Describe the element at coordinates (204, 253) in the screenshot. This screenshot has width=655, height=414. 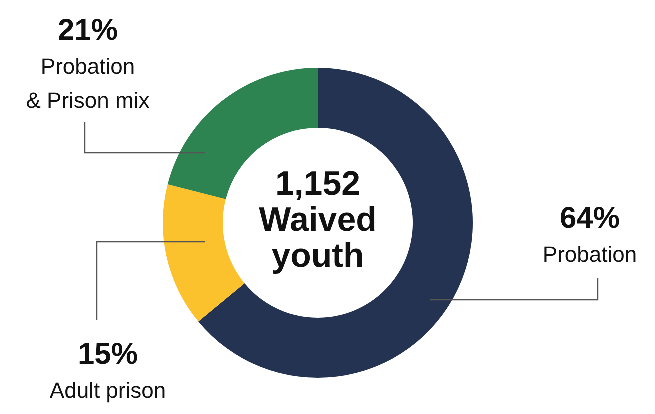
I see `donut-slice` at that location.